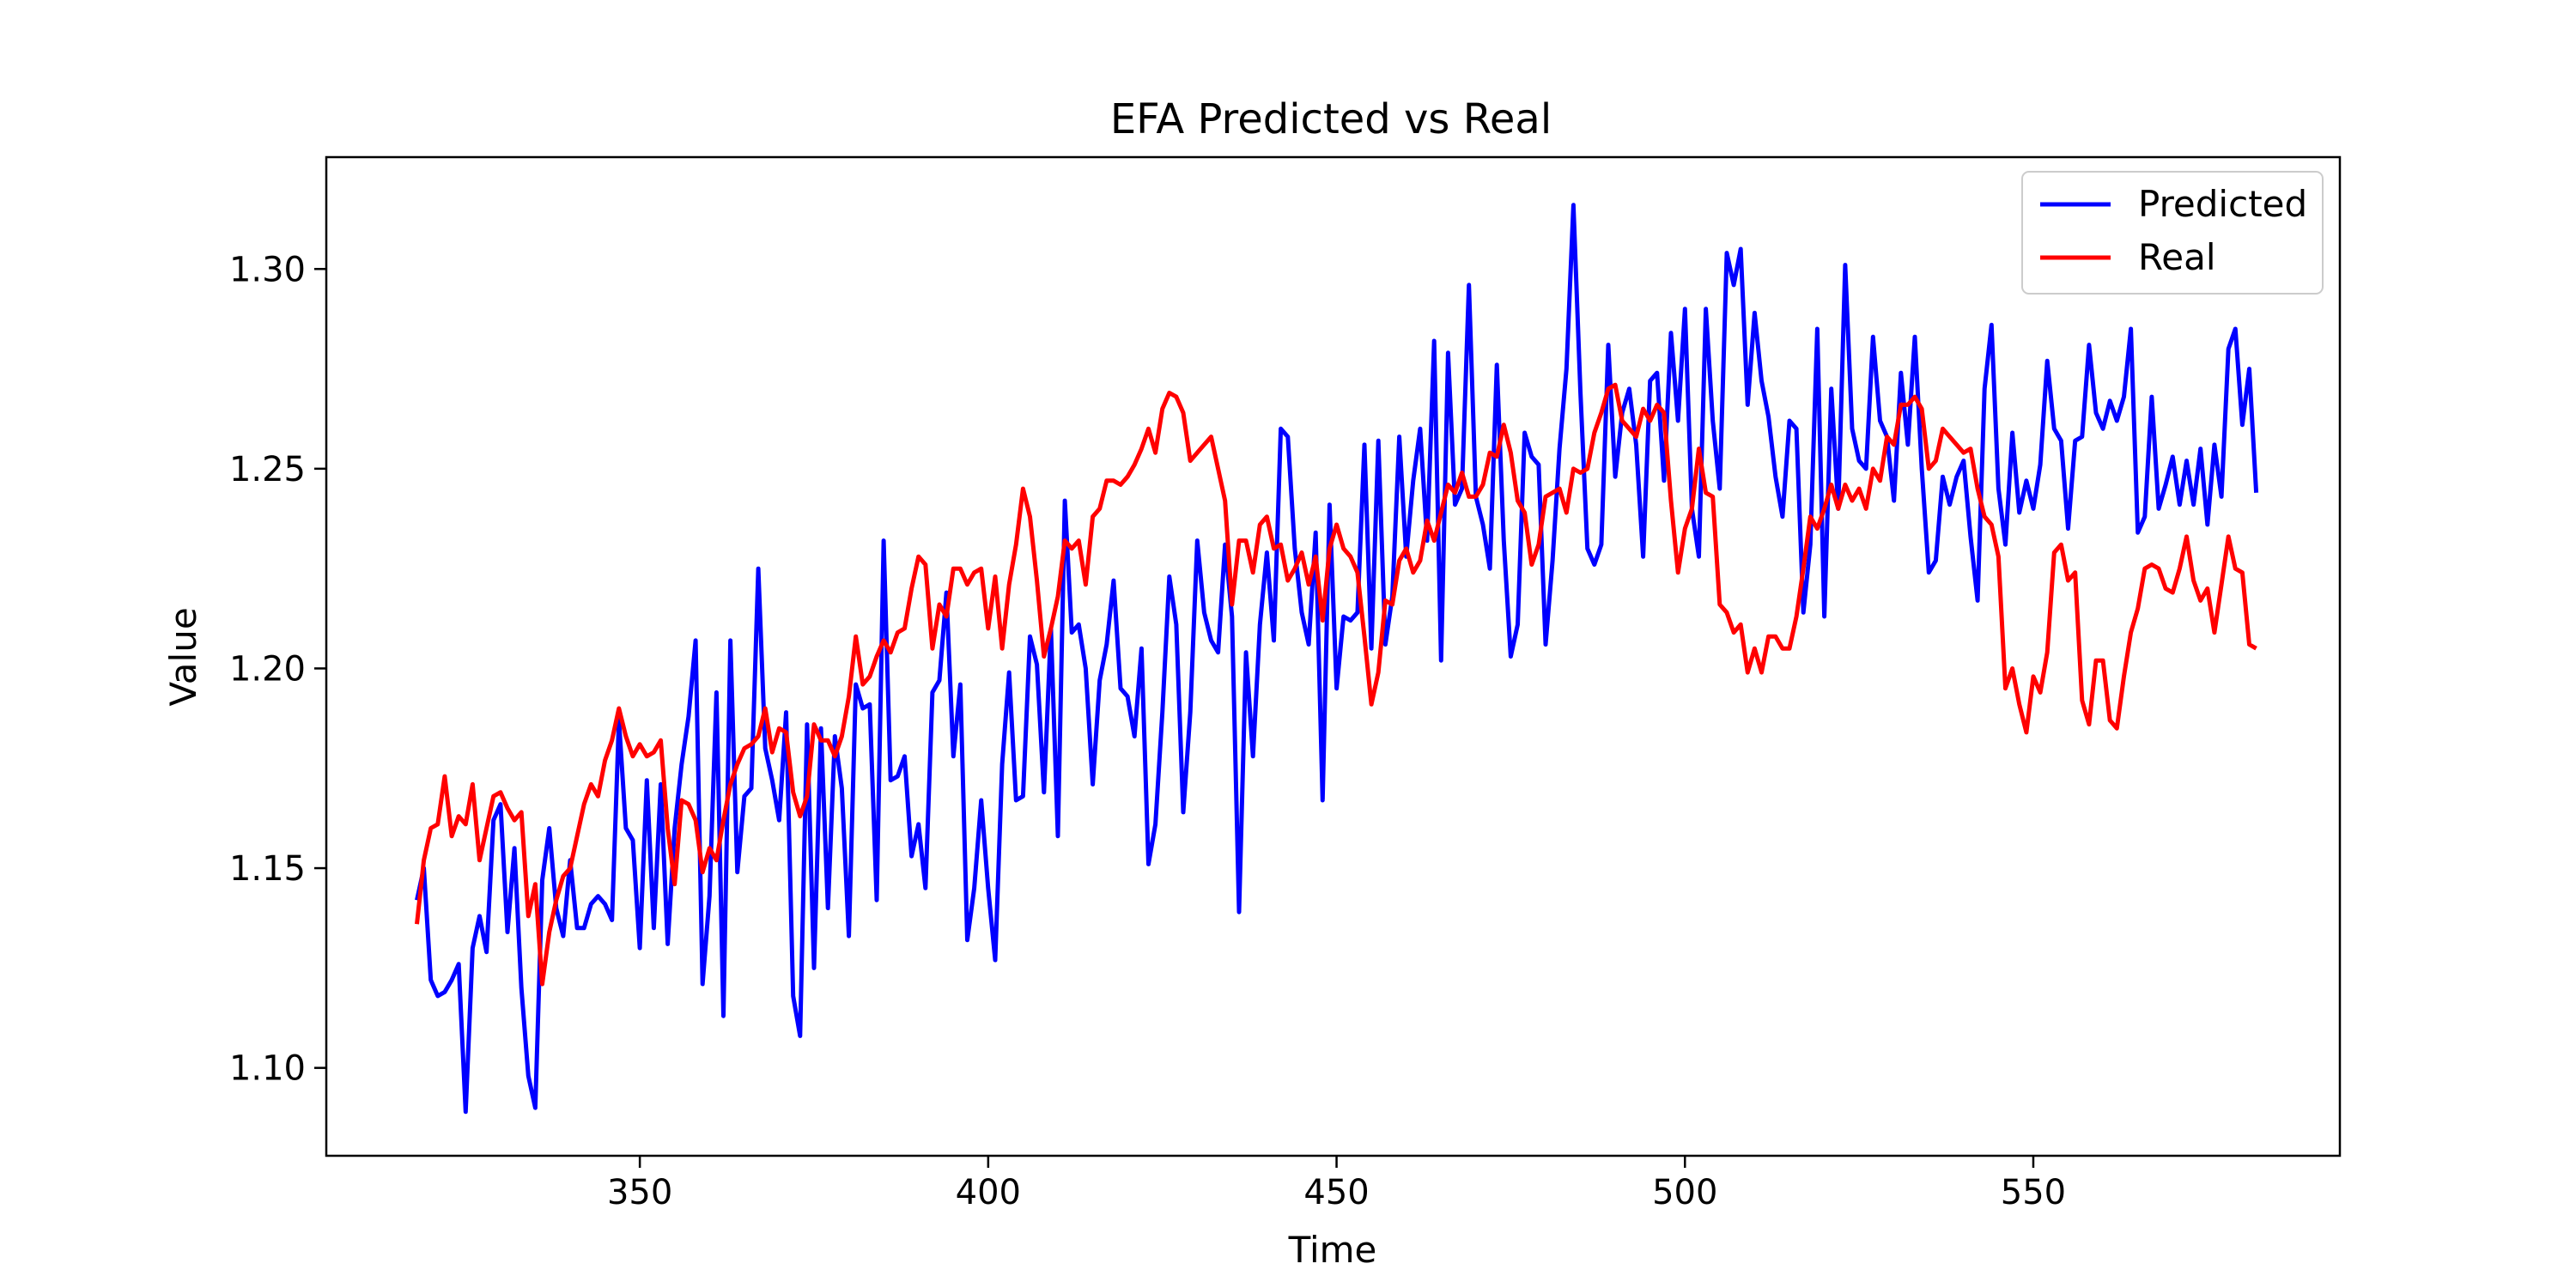 This screenshot has height=1288, width=2576. What do you see at coordinates (988, 1192) in the screenshot?
I see `x-tick-label: 400` at bounding box center [988, 1192].